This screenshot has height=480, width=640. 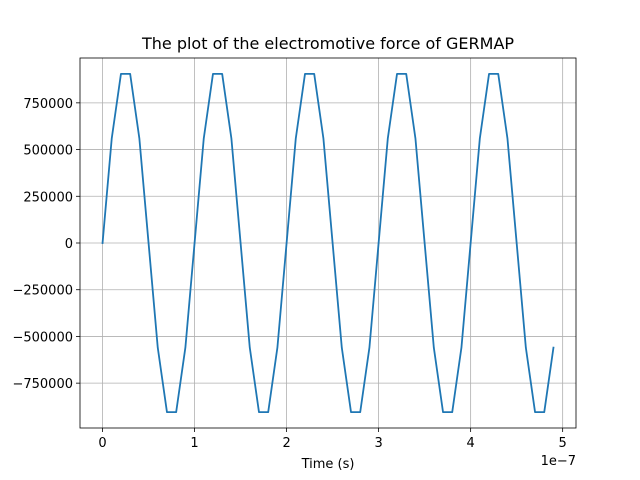 What do you see at coordinates (328, 464) in the screenshot?
I see `x-axis-label: Time (s)` at bounding box center [328, 464].